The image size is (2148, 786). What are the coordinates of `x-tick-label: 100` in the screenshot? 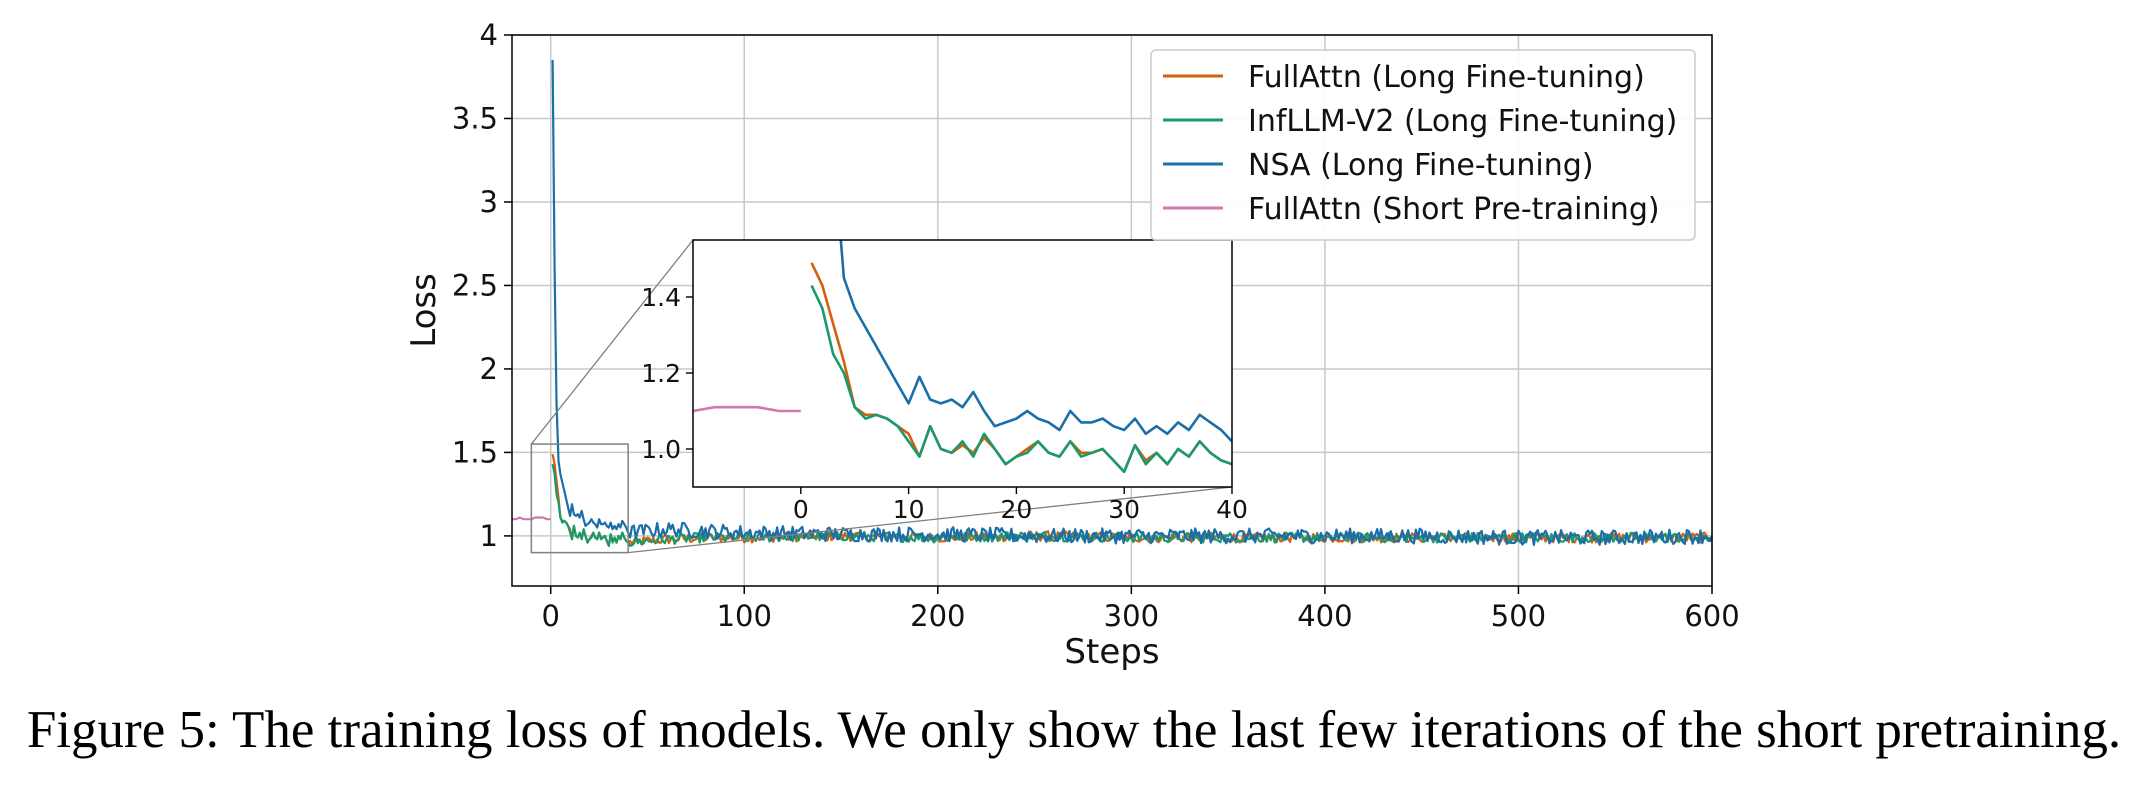 It's located at (744, 616).